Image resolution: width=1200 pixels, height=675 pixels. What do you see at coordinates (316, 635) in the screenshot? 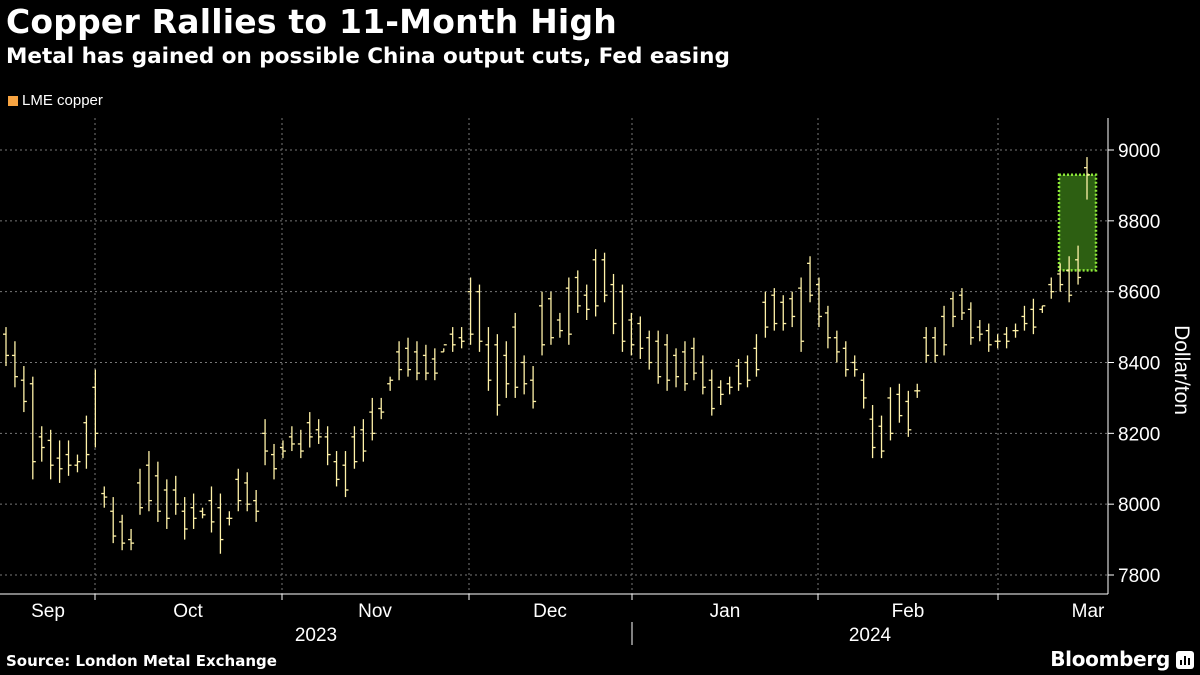
I see `year-label: 2023` at bounding box center [316, 635].